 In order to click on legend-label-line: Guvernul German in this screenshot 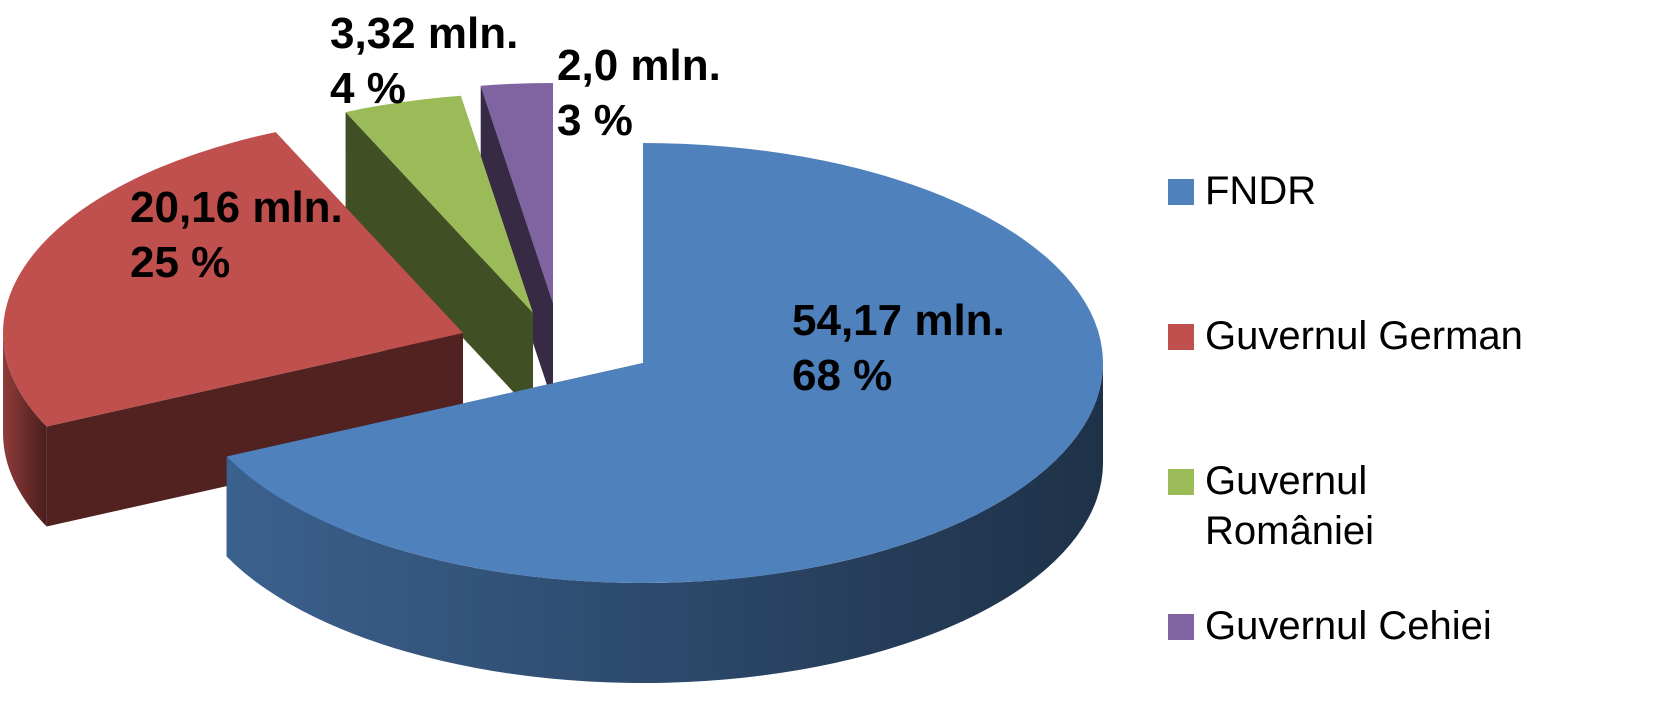, I will do `click(1364, 336)`.